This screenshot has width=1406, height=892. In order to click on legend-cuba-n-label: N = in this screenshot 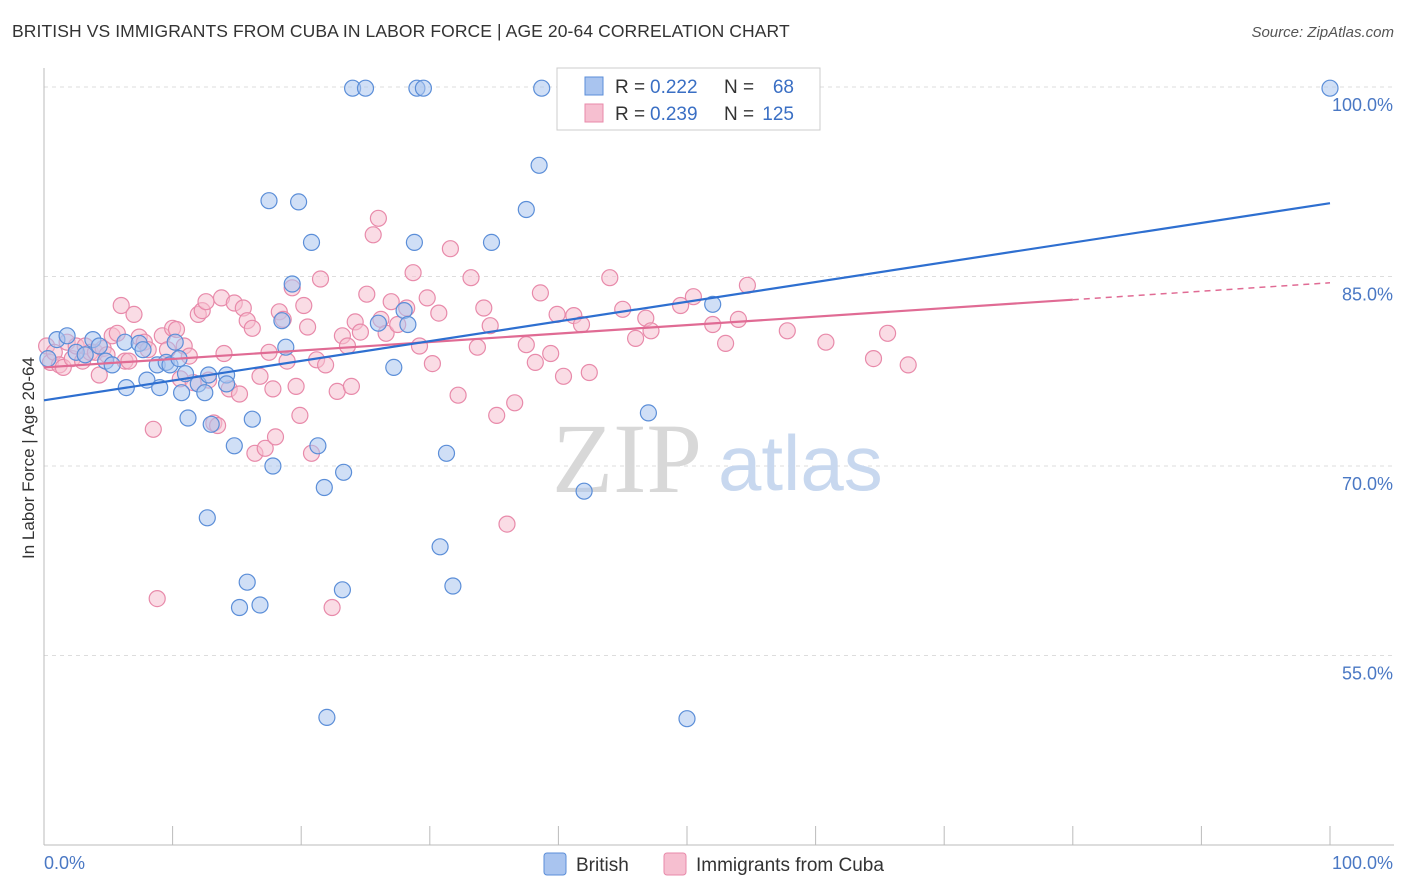, I will do `click(739, 114)`.